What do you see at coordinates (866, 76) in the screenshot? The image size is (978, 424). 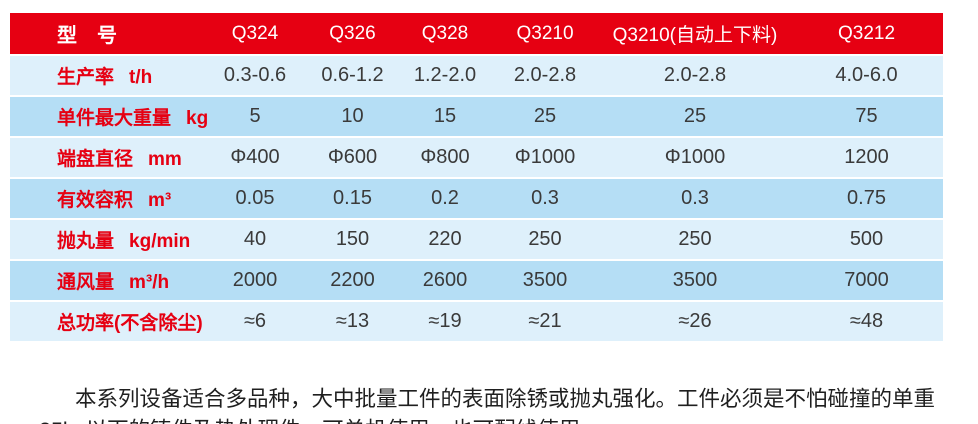 I see `value-cell: 4.0-6.0` at bounding box center [866, 76].